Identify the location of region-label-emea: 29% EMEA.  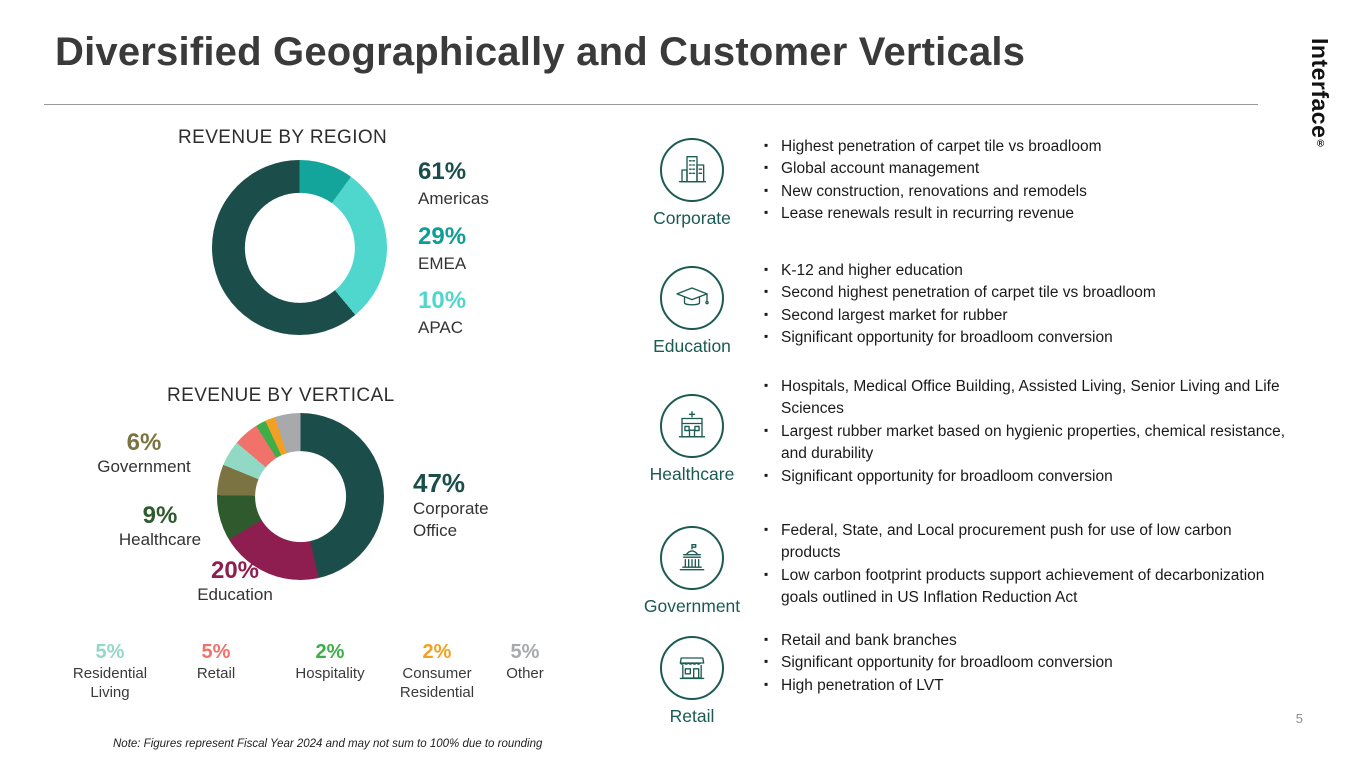
(498, 250).